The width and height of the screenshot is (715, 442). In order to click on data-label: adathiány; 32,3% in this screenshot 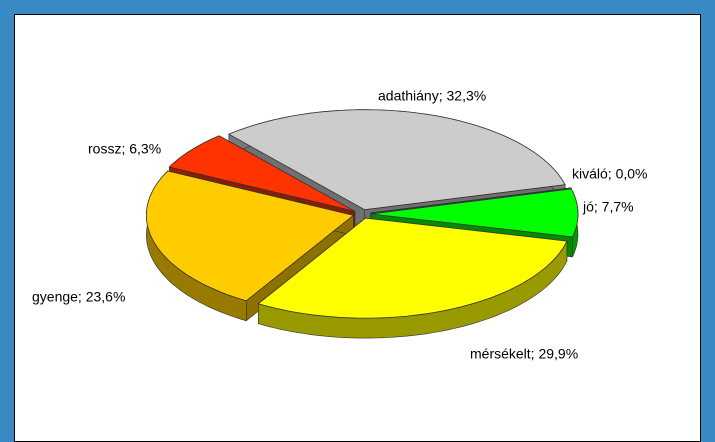, I will do `click(432, 96)`.